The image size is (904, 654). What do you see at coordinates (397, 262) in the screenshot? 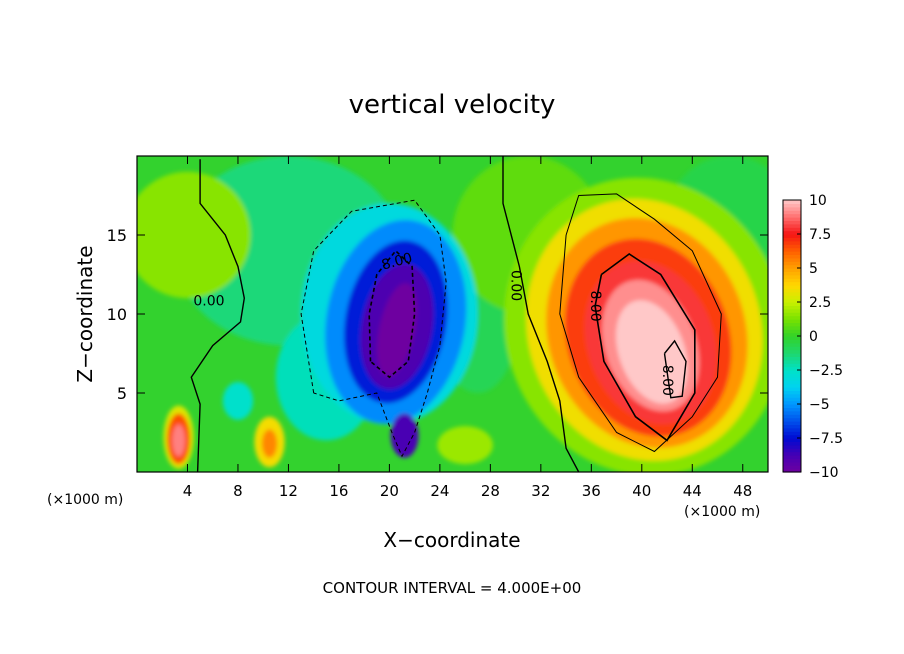
I see `contour-label: 8.00` at bounding box center [397, 262].